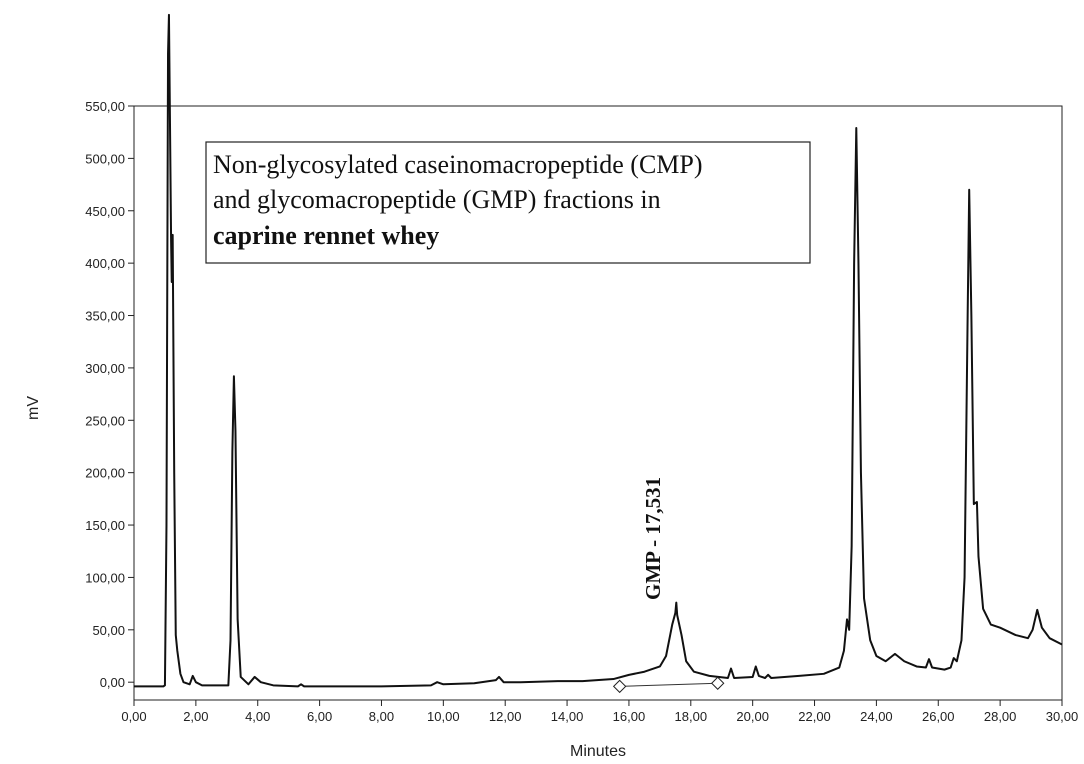 This screenshot has height=764, width=1084. Describe the element at coordinates (443, 716) in the screenshot. I see `x-tick-label: 10,00` at that location.